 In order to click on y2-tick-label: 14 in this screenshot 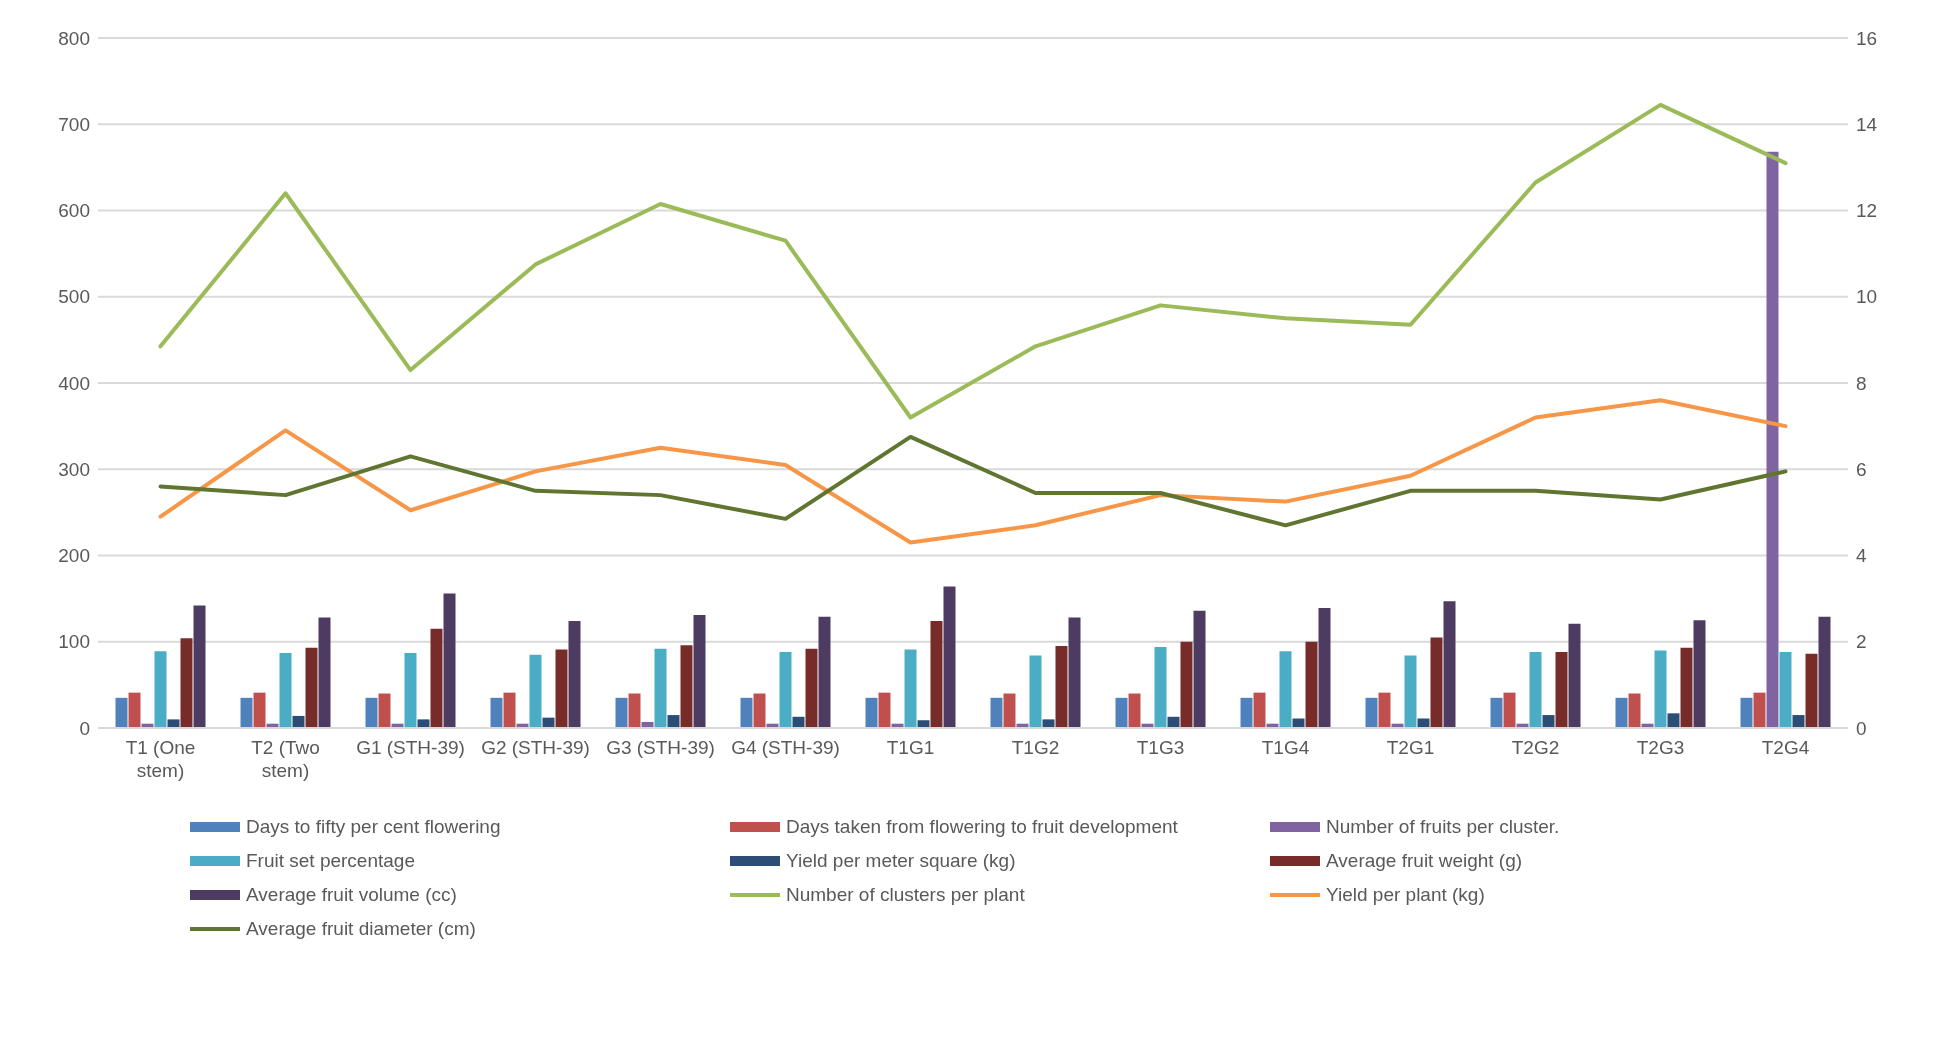, I will do `click(1867, 124)`.